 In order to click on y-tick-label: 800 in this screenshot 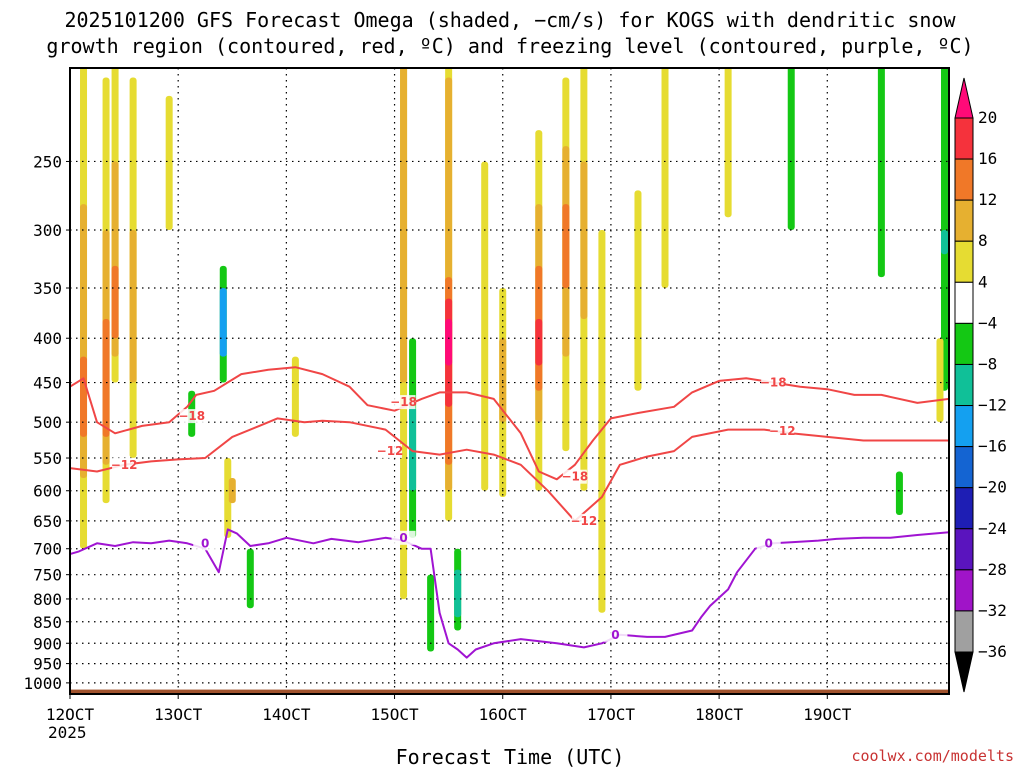, I will do `click(47, 599)`.